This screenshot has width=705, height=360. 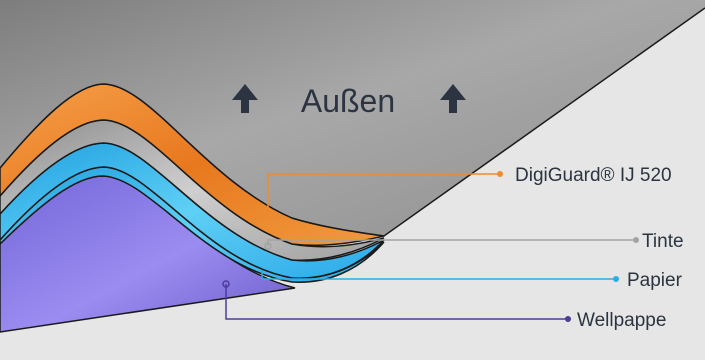 I want to click on callout-wellpappe: Wellpappe, so click(x=444, y=305).